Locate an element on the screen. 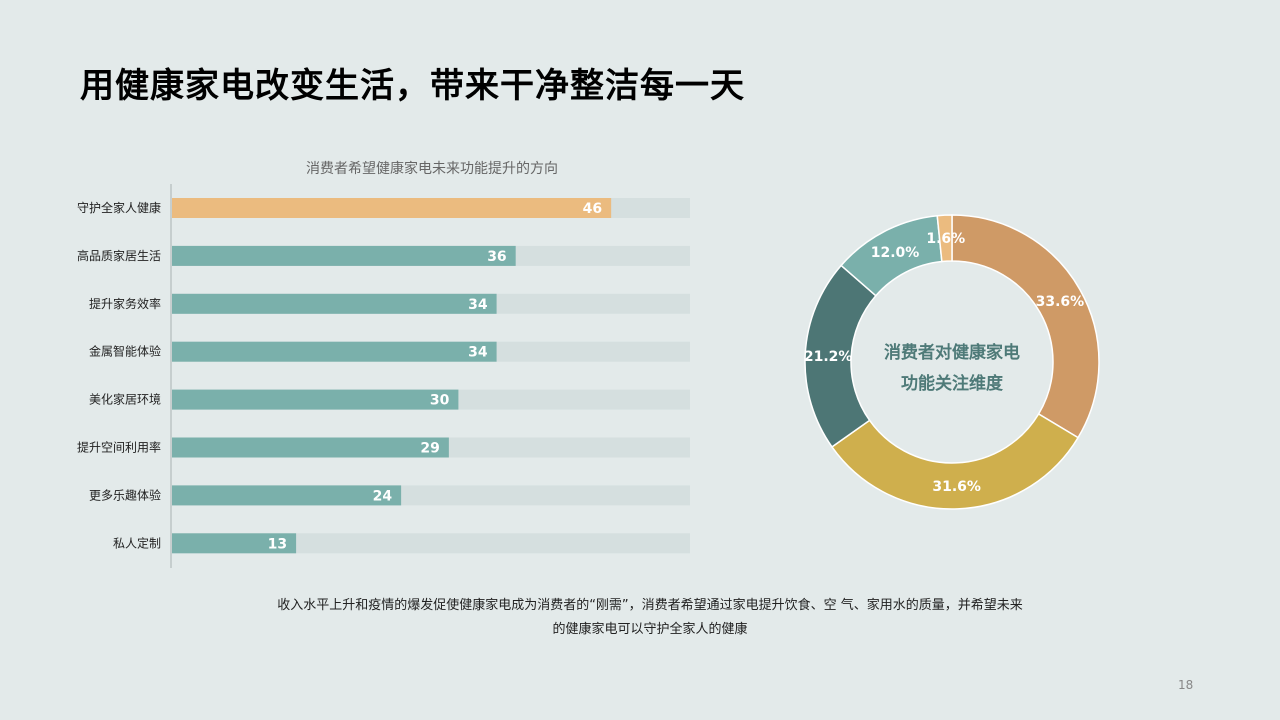 The height and width of the screenshot is (720, 1280). bar-value-label: 24 is located at coordinates (383, 496).